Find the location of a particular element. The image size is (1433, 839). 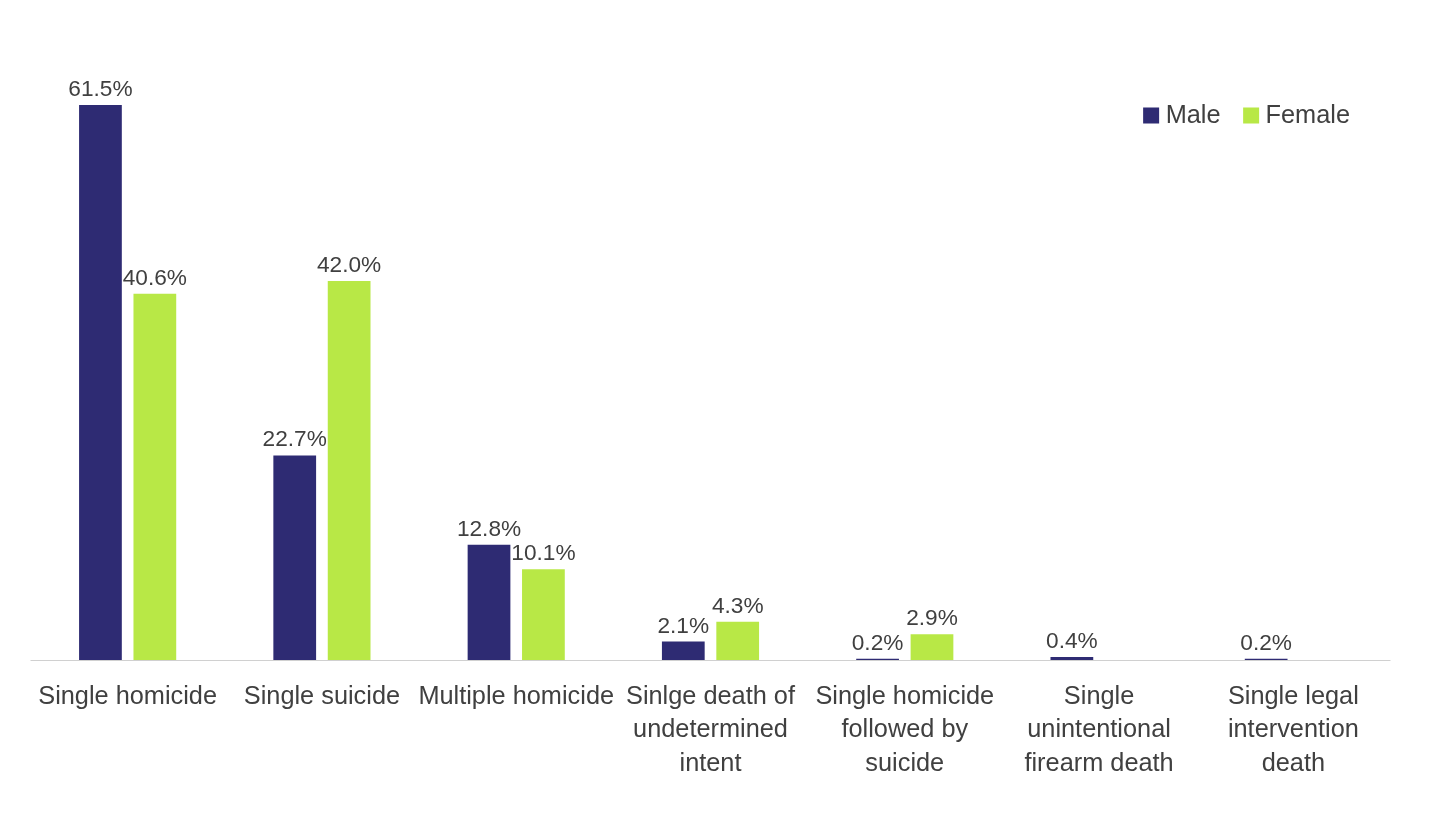

data-label: 0.4% is located at coordinates (1072, 639).